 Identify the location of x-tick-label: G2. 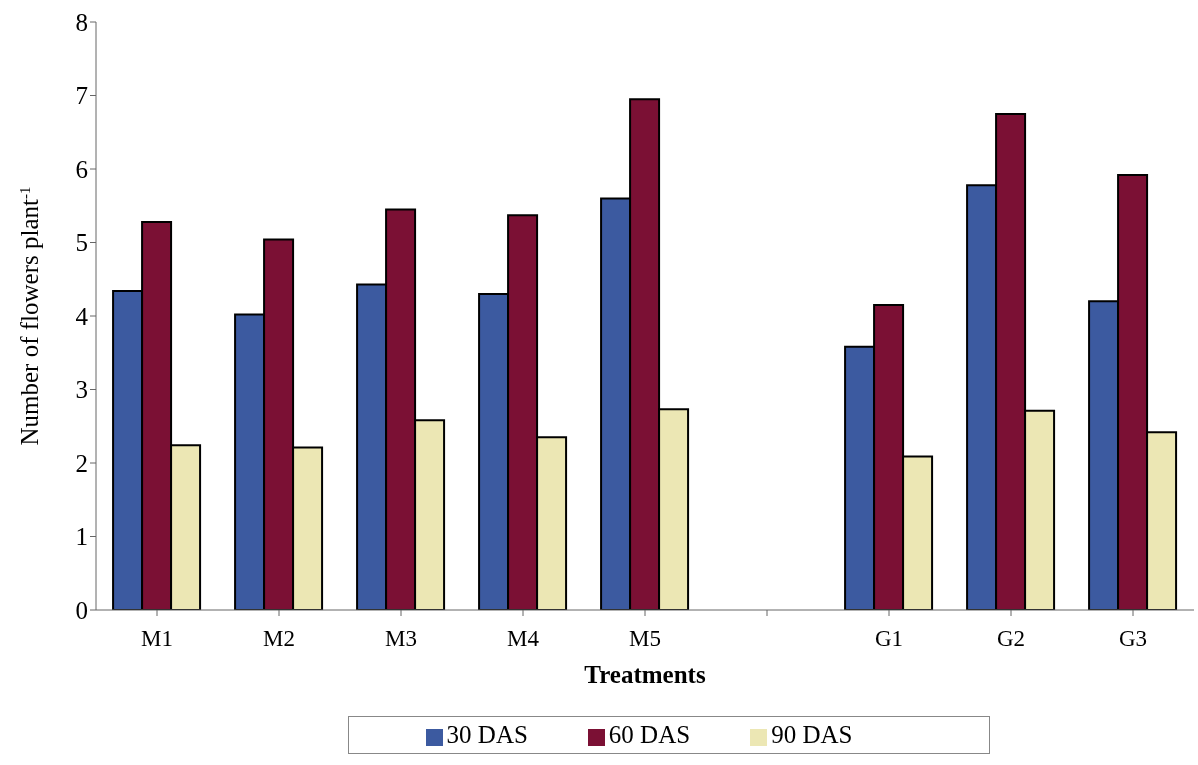
(1011, 639).